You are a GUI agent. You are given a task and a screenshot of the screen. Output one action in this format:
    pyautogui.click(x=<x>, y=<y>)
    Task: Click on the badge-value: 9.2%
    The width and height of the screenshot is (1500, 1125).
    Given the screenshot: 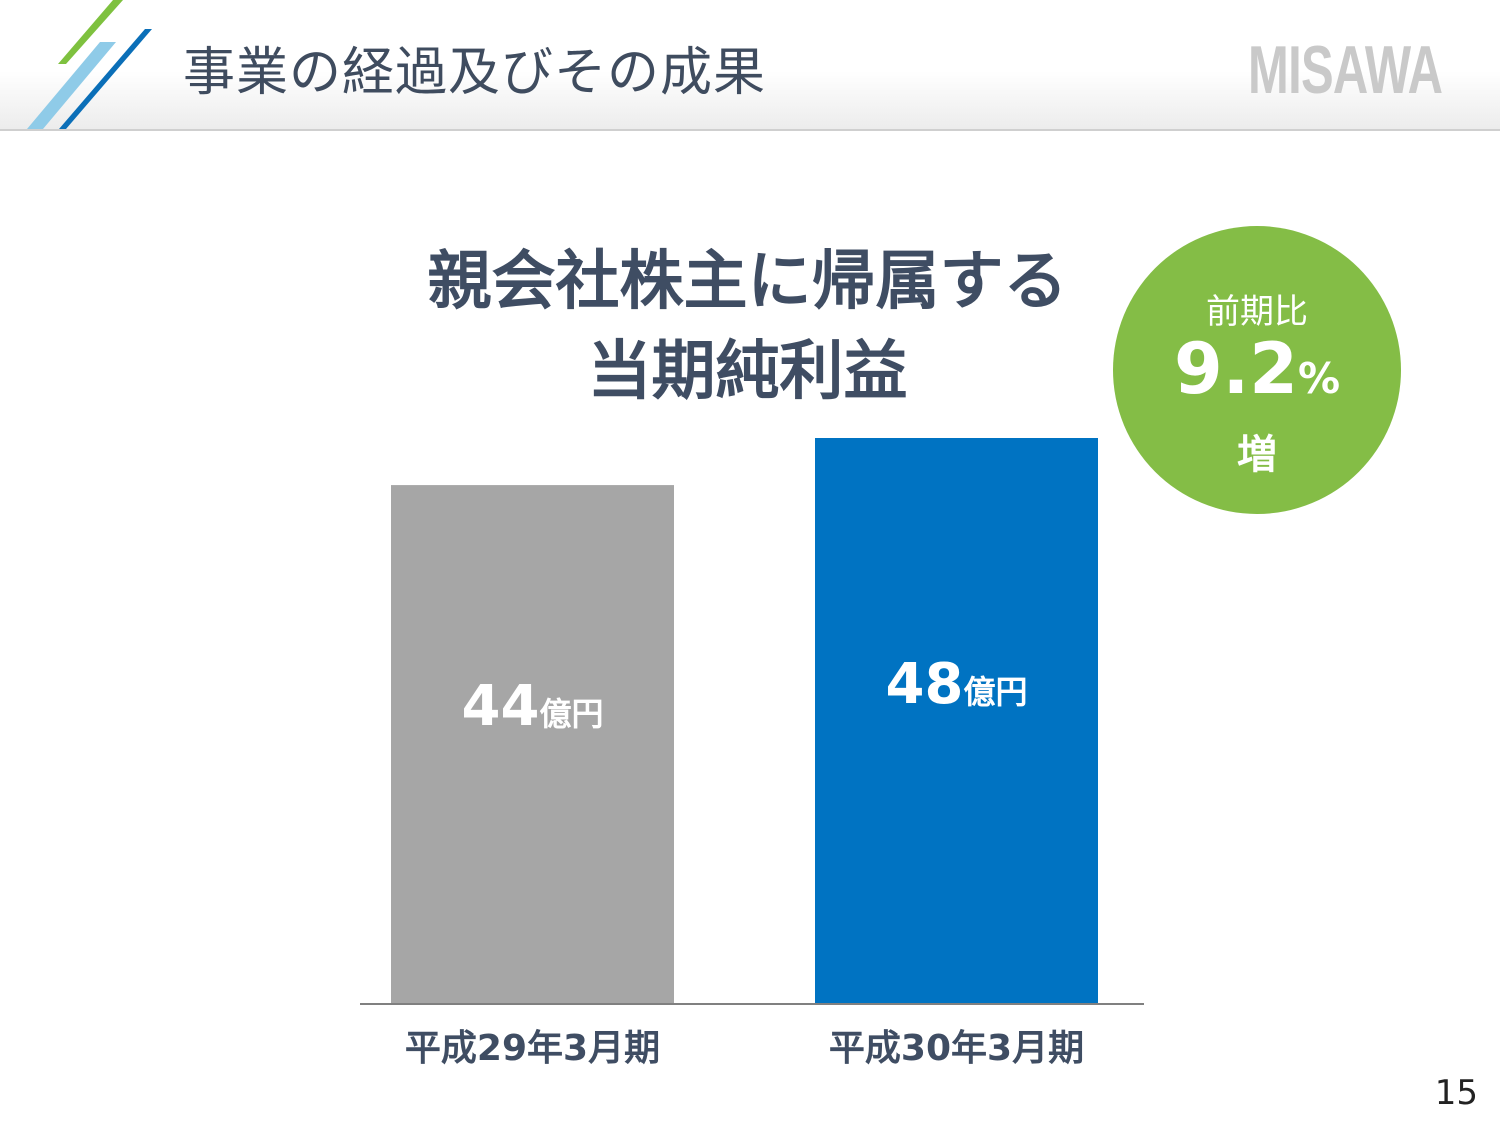 What is the action you would take?
    pyautogui.click(x=1257, y=369)
    